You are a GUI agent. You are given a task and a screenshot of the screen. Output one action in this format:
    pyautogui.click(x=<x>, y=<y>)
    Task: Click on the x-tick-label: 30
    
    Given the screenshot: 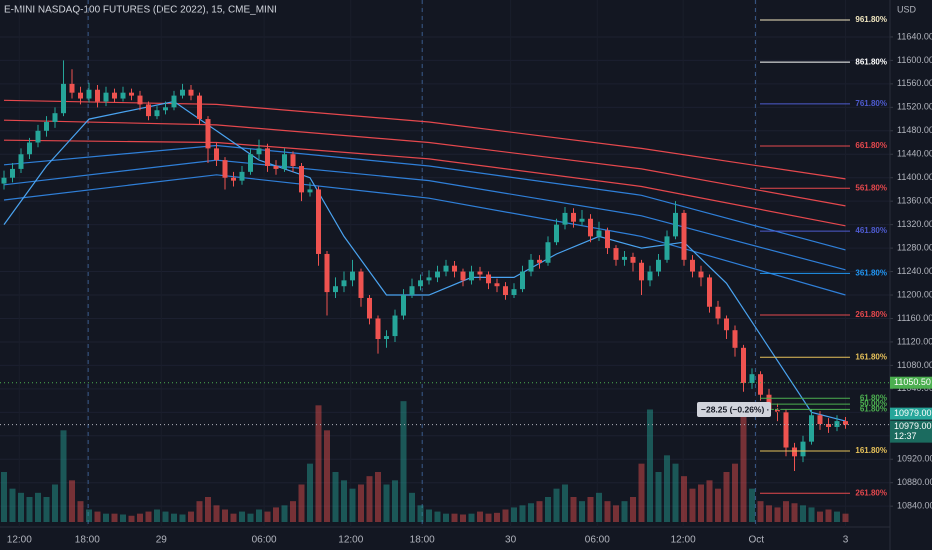 What is the action you would take?
    pyautogui.click(x=511, y=540)
    